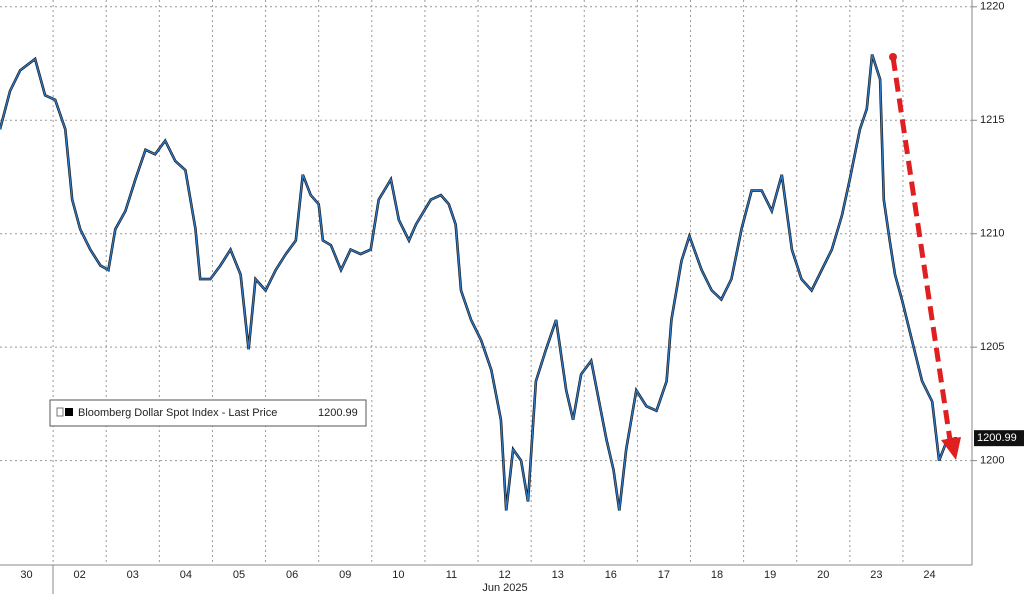 The image size is (1024, 599). What do you see at coordinates (992, 120) in the screenshot?
I see `y-tick-label: 1215` at bounding box center [992, 120].